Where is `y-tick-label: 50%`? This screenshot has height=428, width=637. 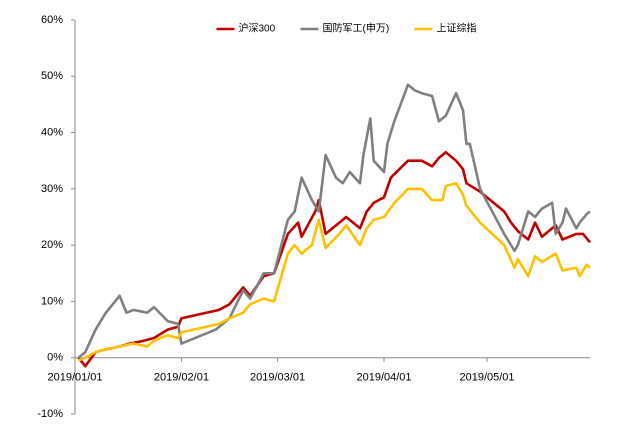
y-tick-label: 50% is located at coordinates (52, 76).